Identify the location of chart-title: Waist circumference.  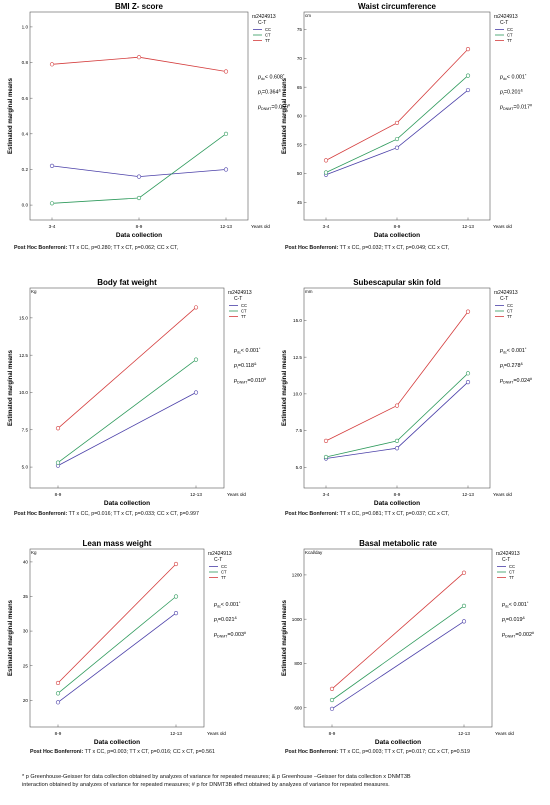
(397, 6).